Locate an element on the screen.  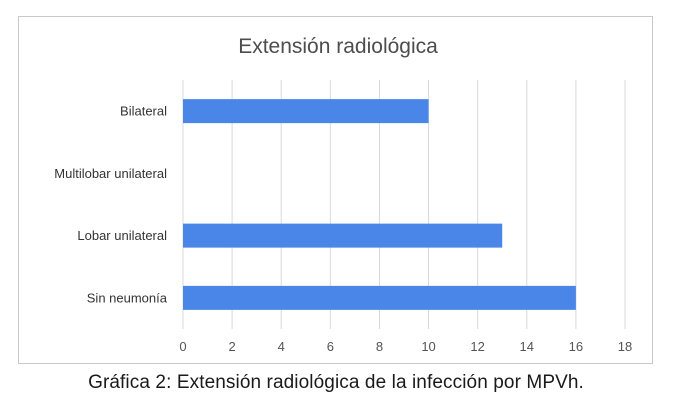
x-tick-label: 10 is located at coordinates (428, 346).